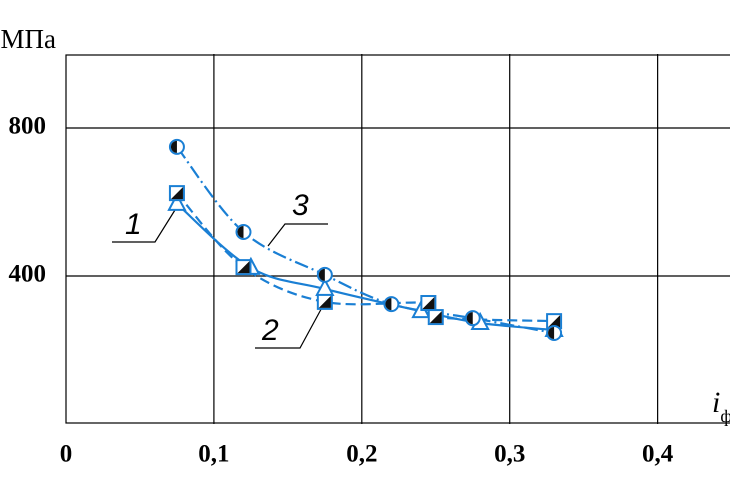  Describe the element at coordinates (66, 454) in the screenshot. I see `x-tick-label: 0` at that location.